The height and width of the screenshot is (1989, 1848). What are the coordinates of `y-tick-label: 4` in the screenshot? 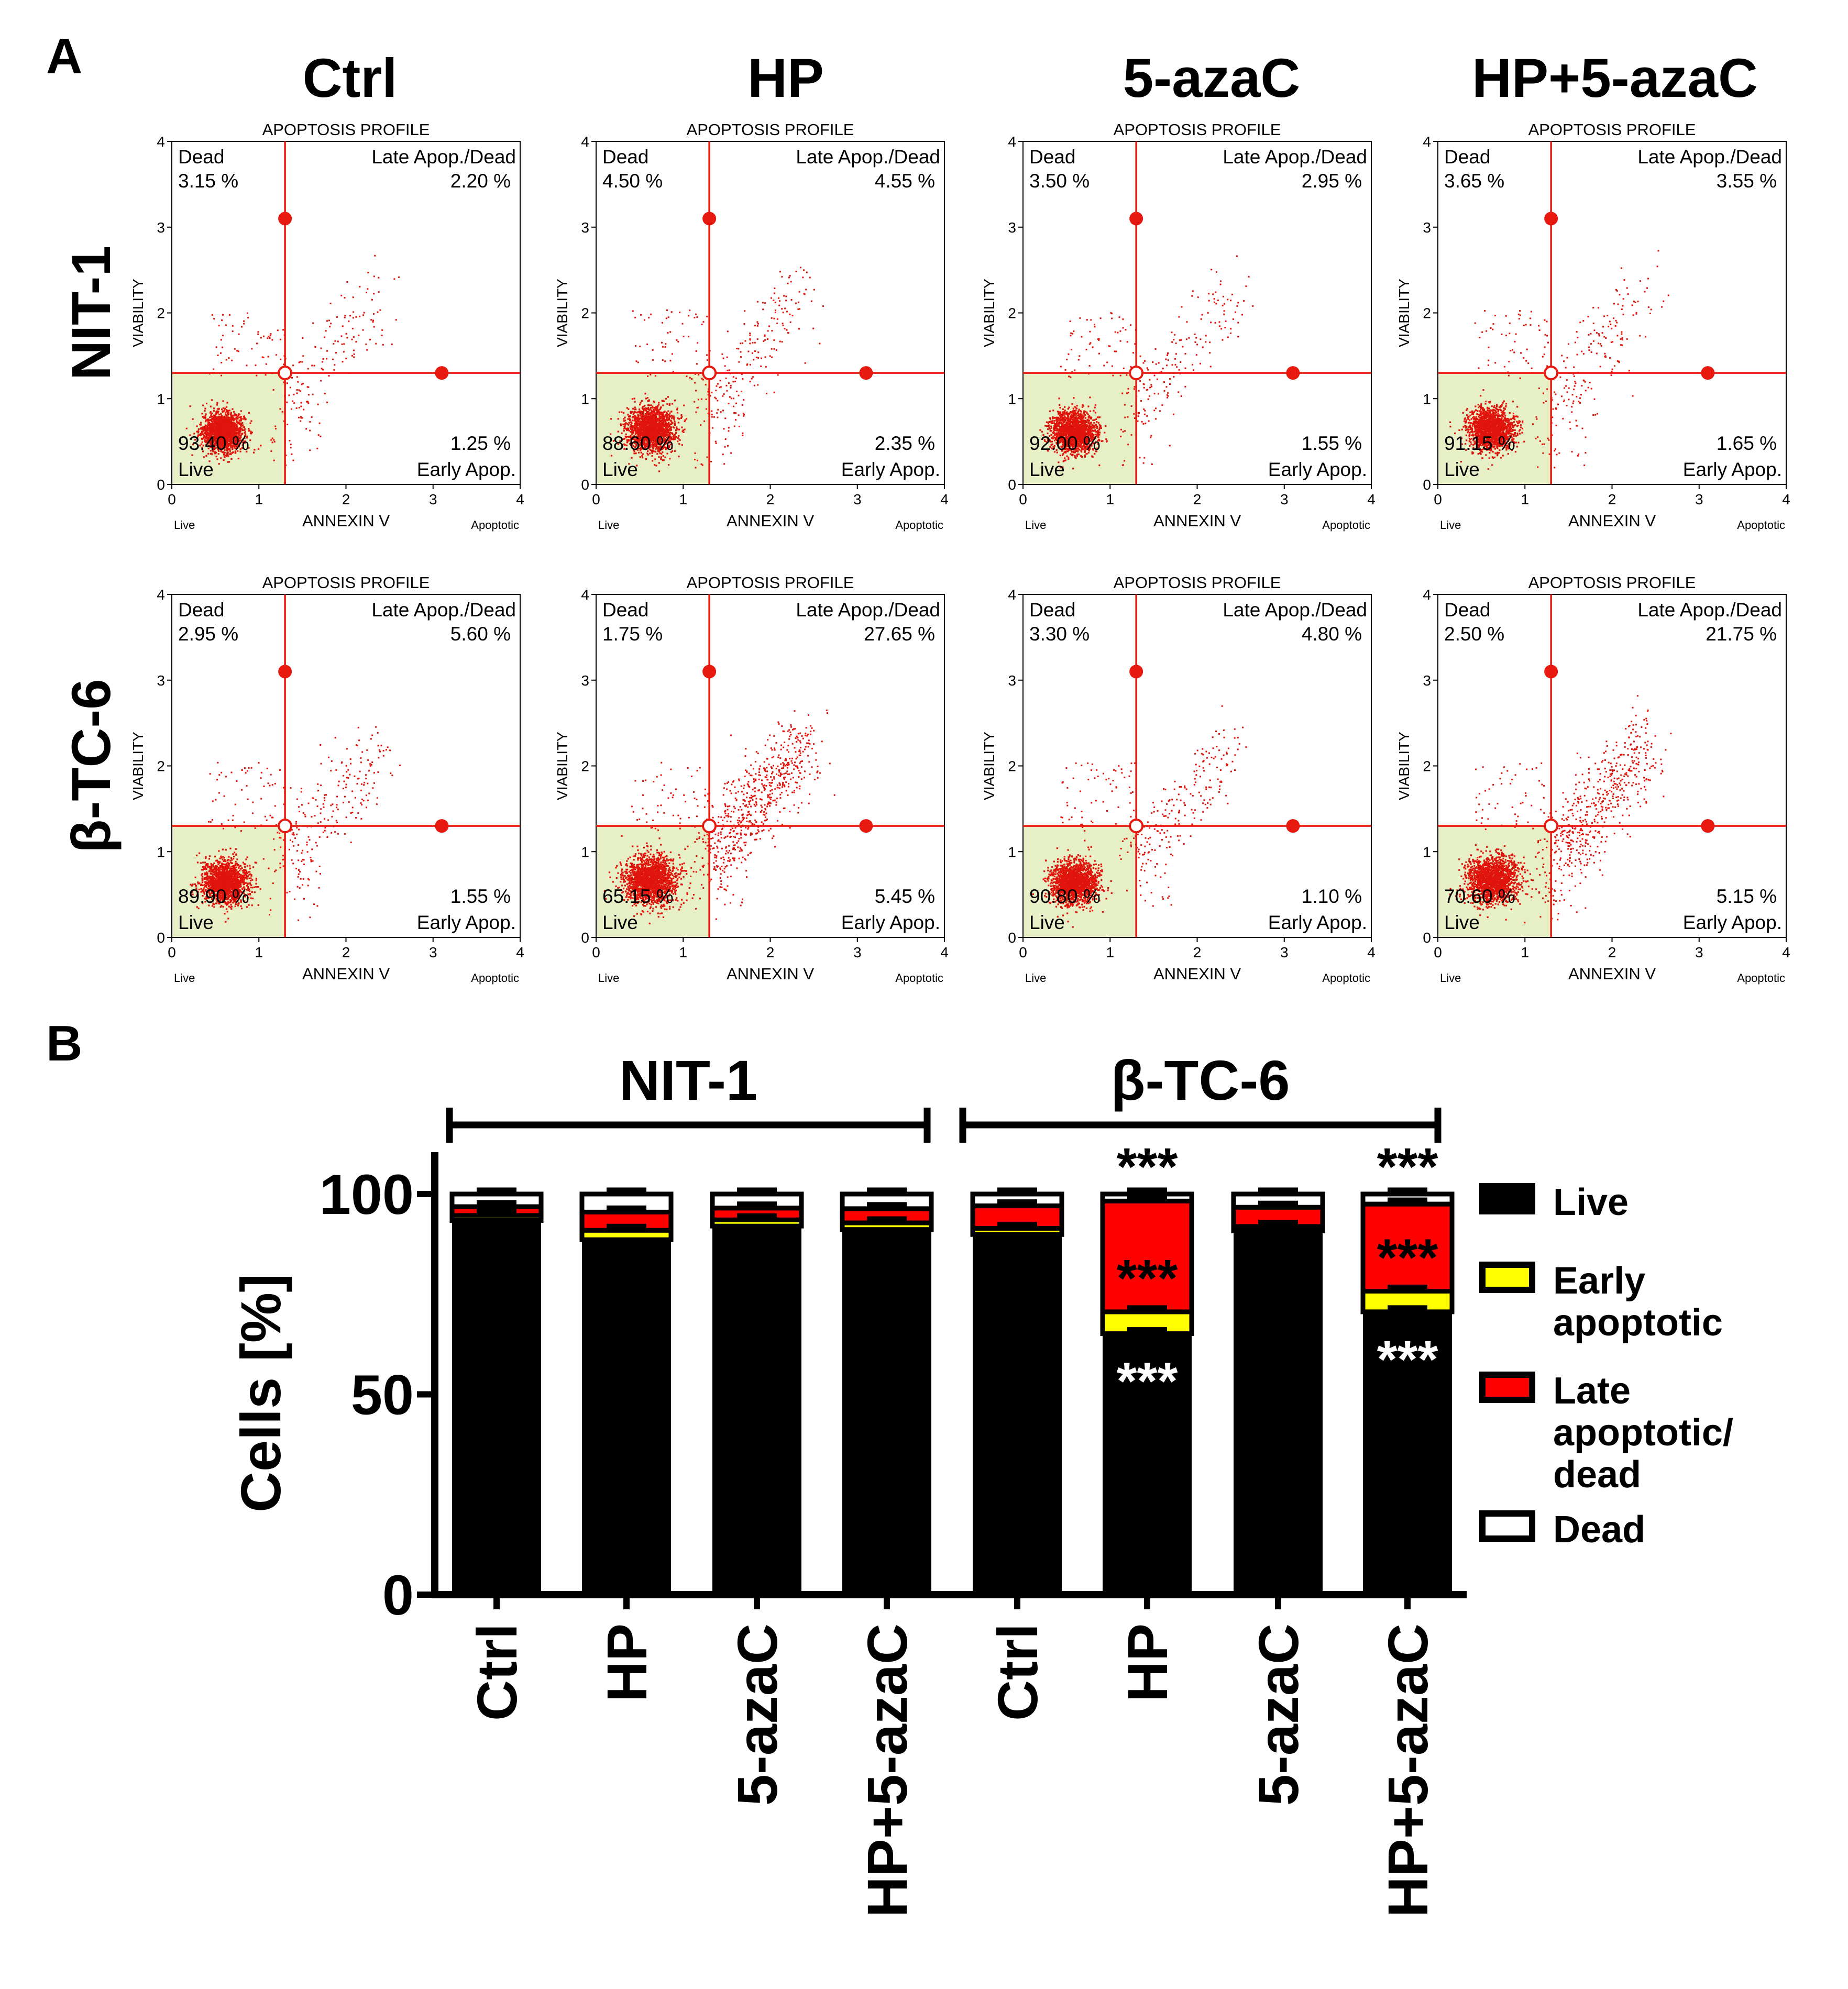 It's located at (161, 142).